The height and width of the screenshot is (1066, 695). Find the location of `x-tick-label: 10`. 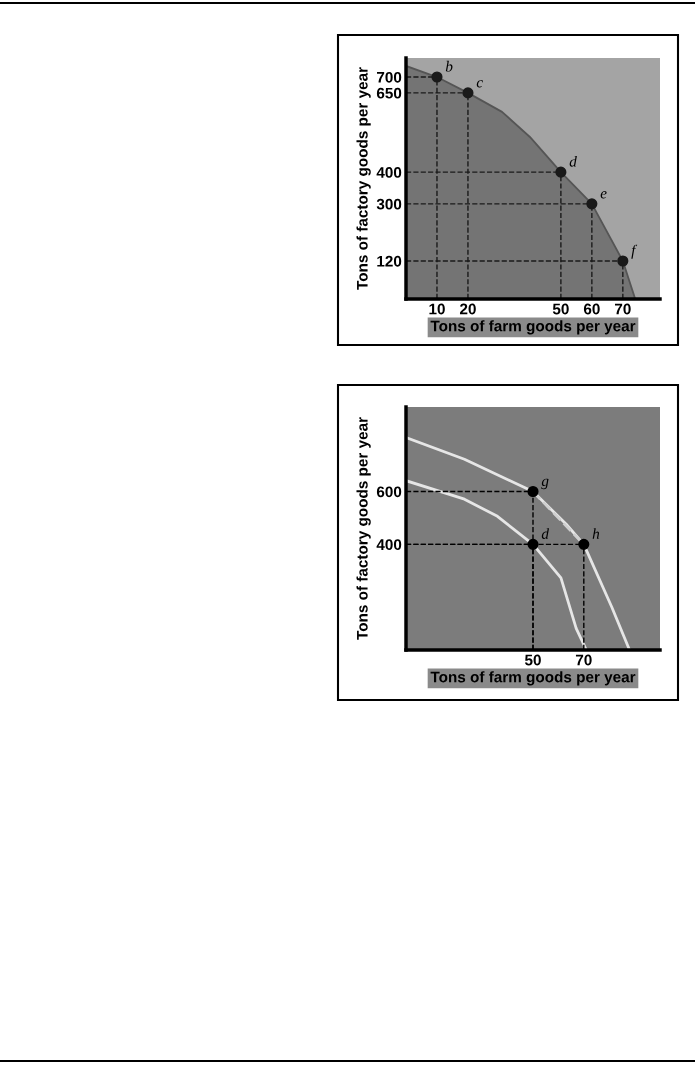

x-tick-label: 10 is located at coordinates (437, 309).